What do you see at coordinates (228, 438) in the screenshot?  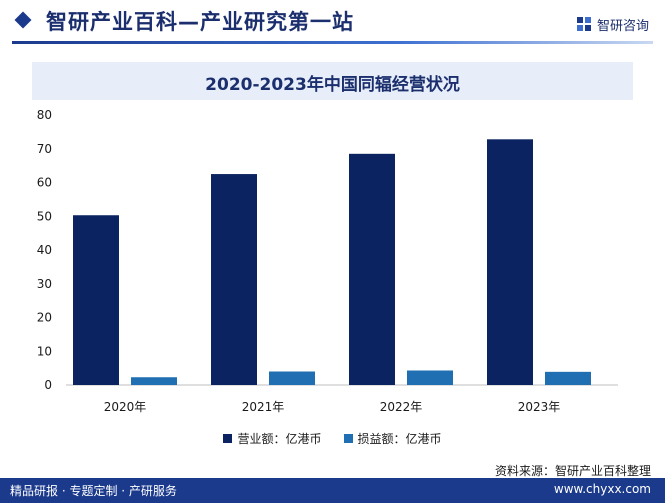 I see `legend-swatch-revenue` at bounding box center [228, 438].